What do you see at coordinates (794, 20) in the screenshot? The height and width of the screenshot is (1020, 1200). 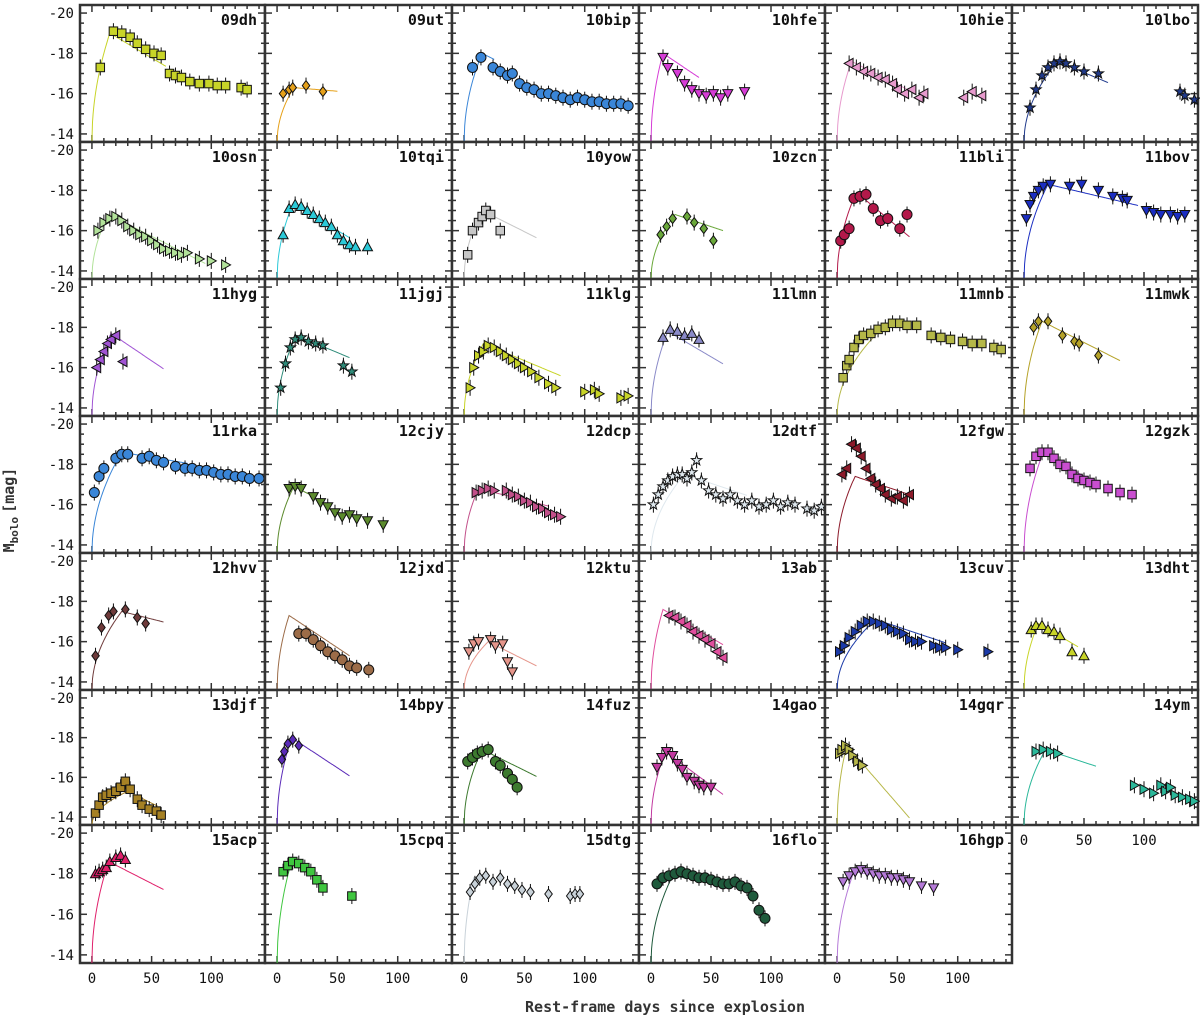 I see `panel-label: 10hfe` at bounding box center [794, 20].